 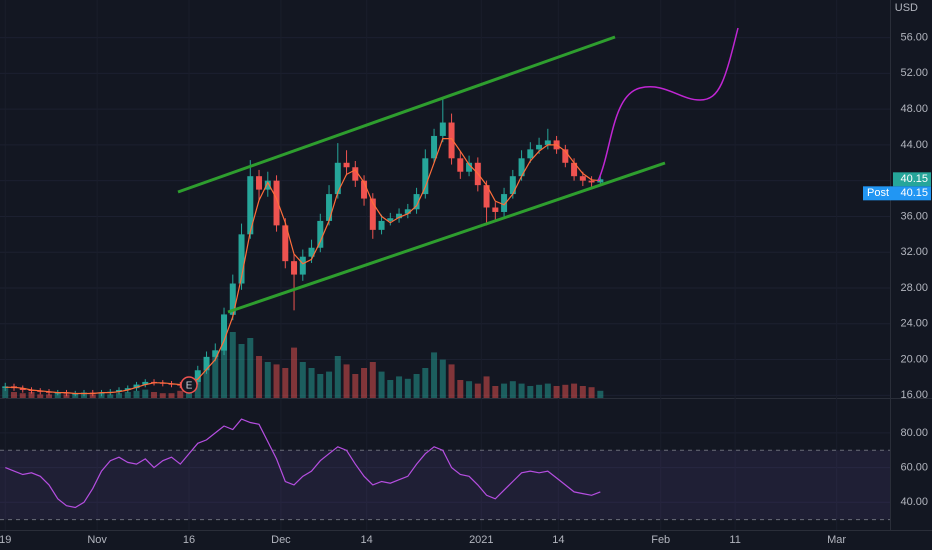 What do you see at coordinates (914, 145) in the screenshot?
I see `y-tick-label: 44.00` at bounding box center [914, 145].